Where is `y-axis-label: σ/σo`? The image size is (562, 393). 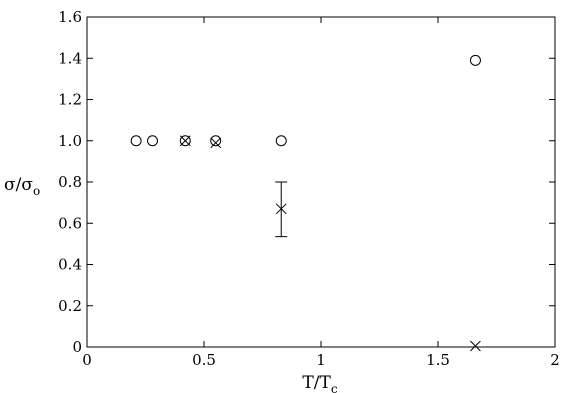 y-axis-label: σ/σo is located at coordinates (22, 186).